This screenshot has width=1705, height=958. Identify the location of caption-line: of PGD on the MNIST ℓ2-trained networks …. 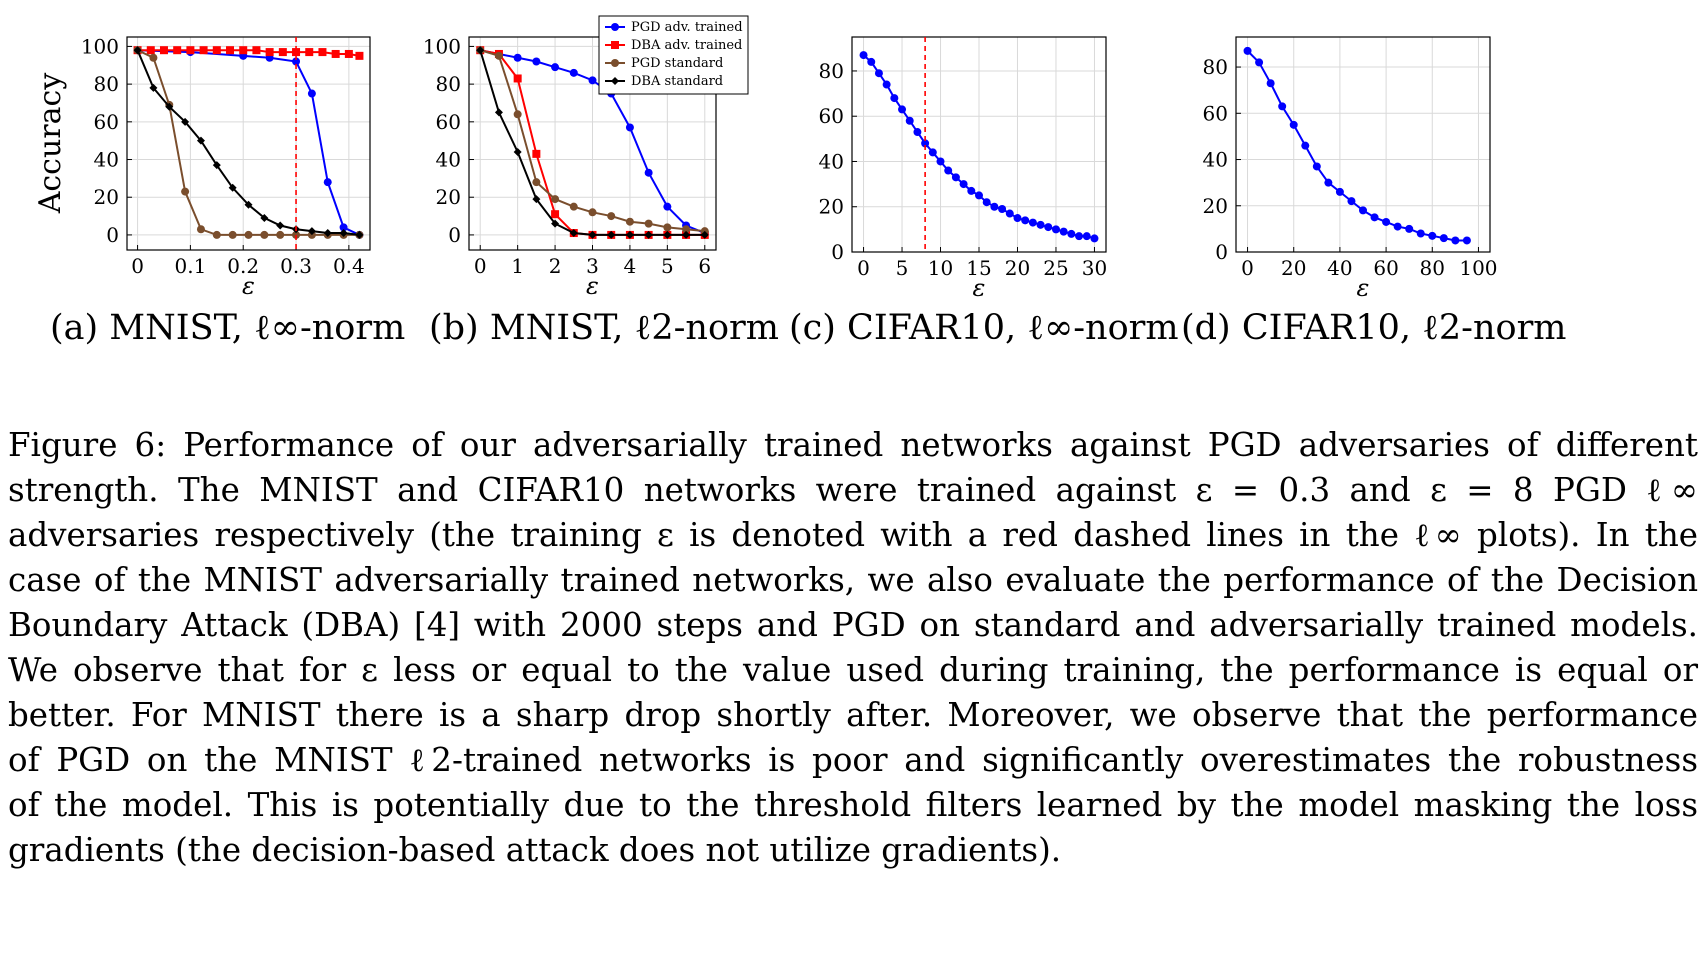
(853, 760).